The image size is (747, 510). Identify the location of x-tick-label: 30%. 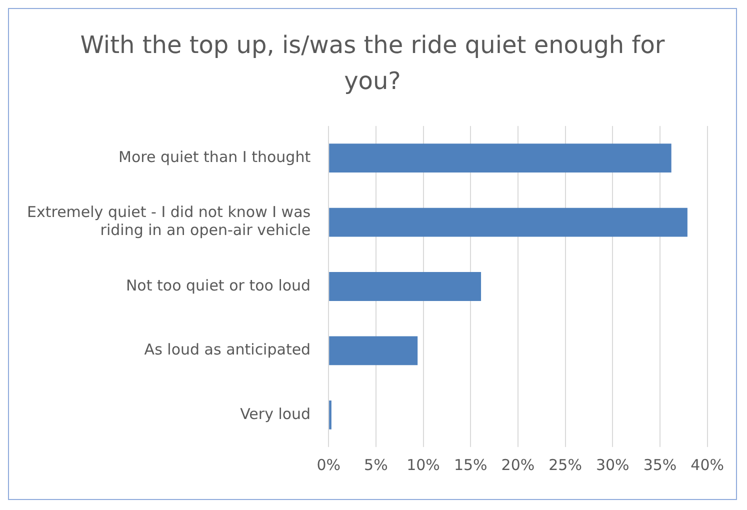
(613, 465).